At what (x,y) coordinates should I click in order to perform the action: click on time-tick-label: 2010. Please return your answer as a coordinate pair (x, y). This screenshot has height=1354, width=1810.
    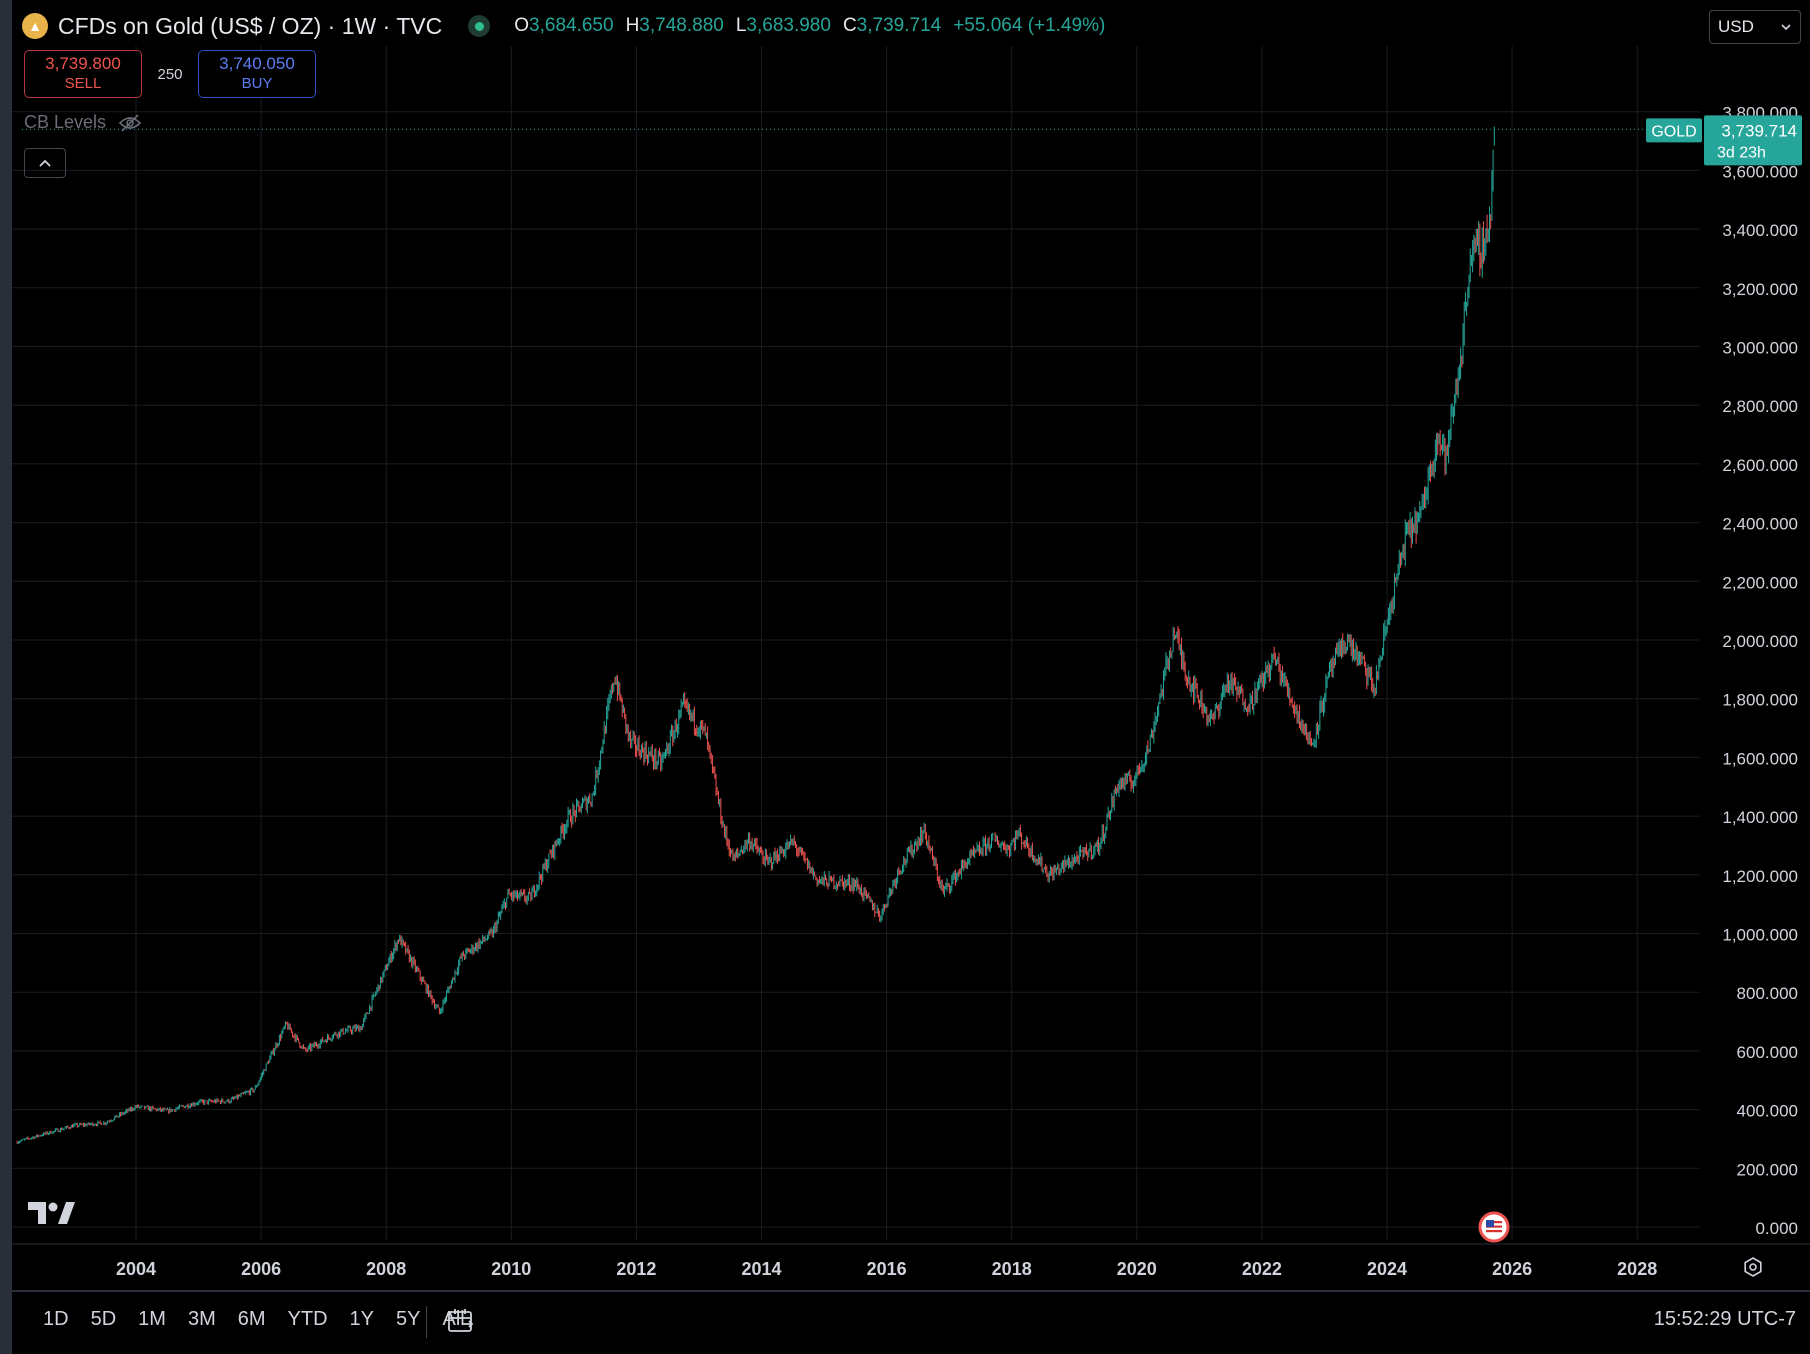
    Looking at the image, I should click on (511, 1269).